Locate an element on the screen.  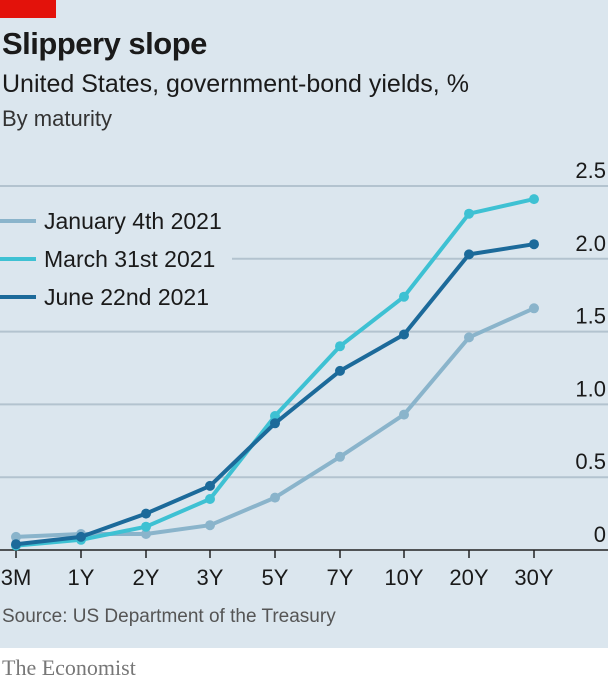
y-tick-label: 0 is located at coordinates (600, 534).